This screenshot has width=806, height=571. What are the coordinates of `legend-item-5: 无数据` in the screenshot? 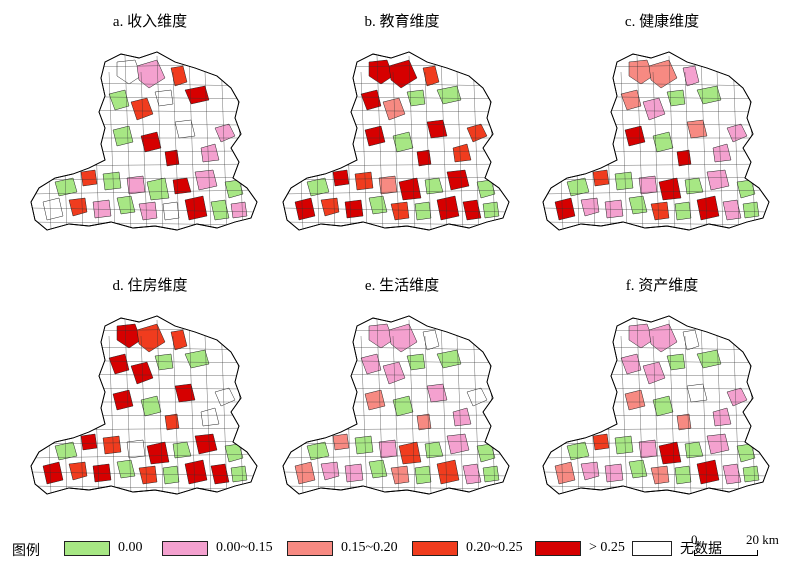 It's located at (677, 548).